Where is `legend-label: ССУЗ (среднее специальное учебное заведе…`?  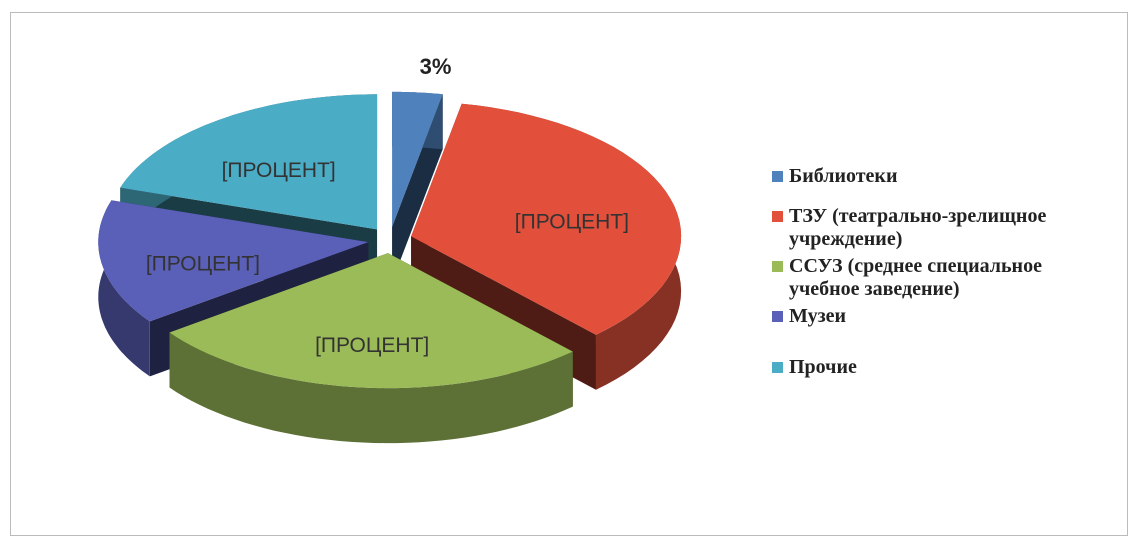 legend-label: ССУЗ (среднее специальное учебное заведе… is located at coordinates (915, 277).